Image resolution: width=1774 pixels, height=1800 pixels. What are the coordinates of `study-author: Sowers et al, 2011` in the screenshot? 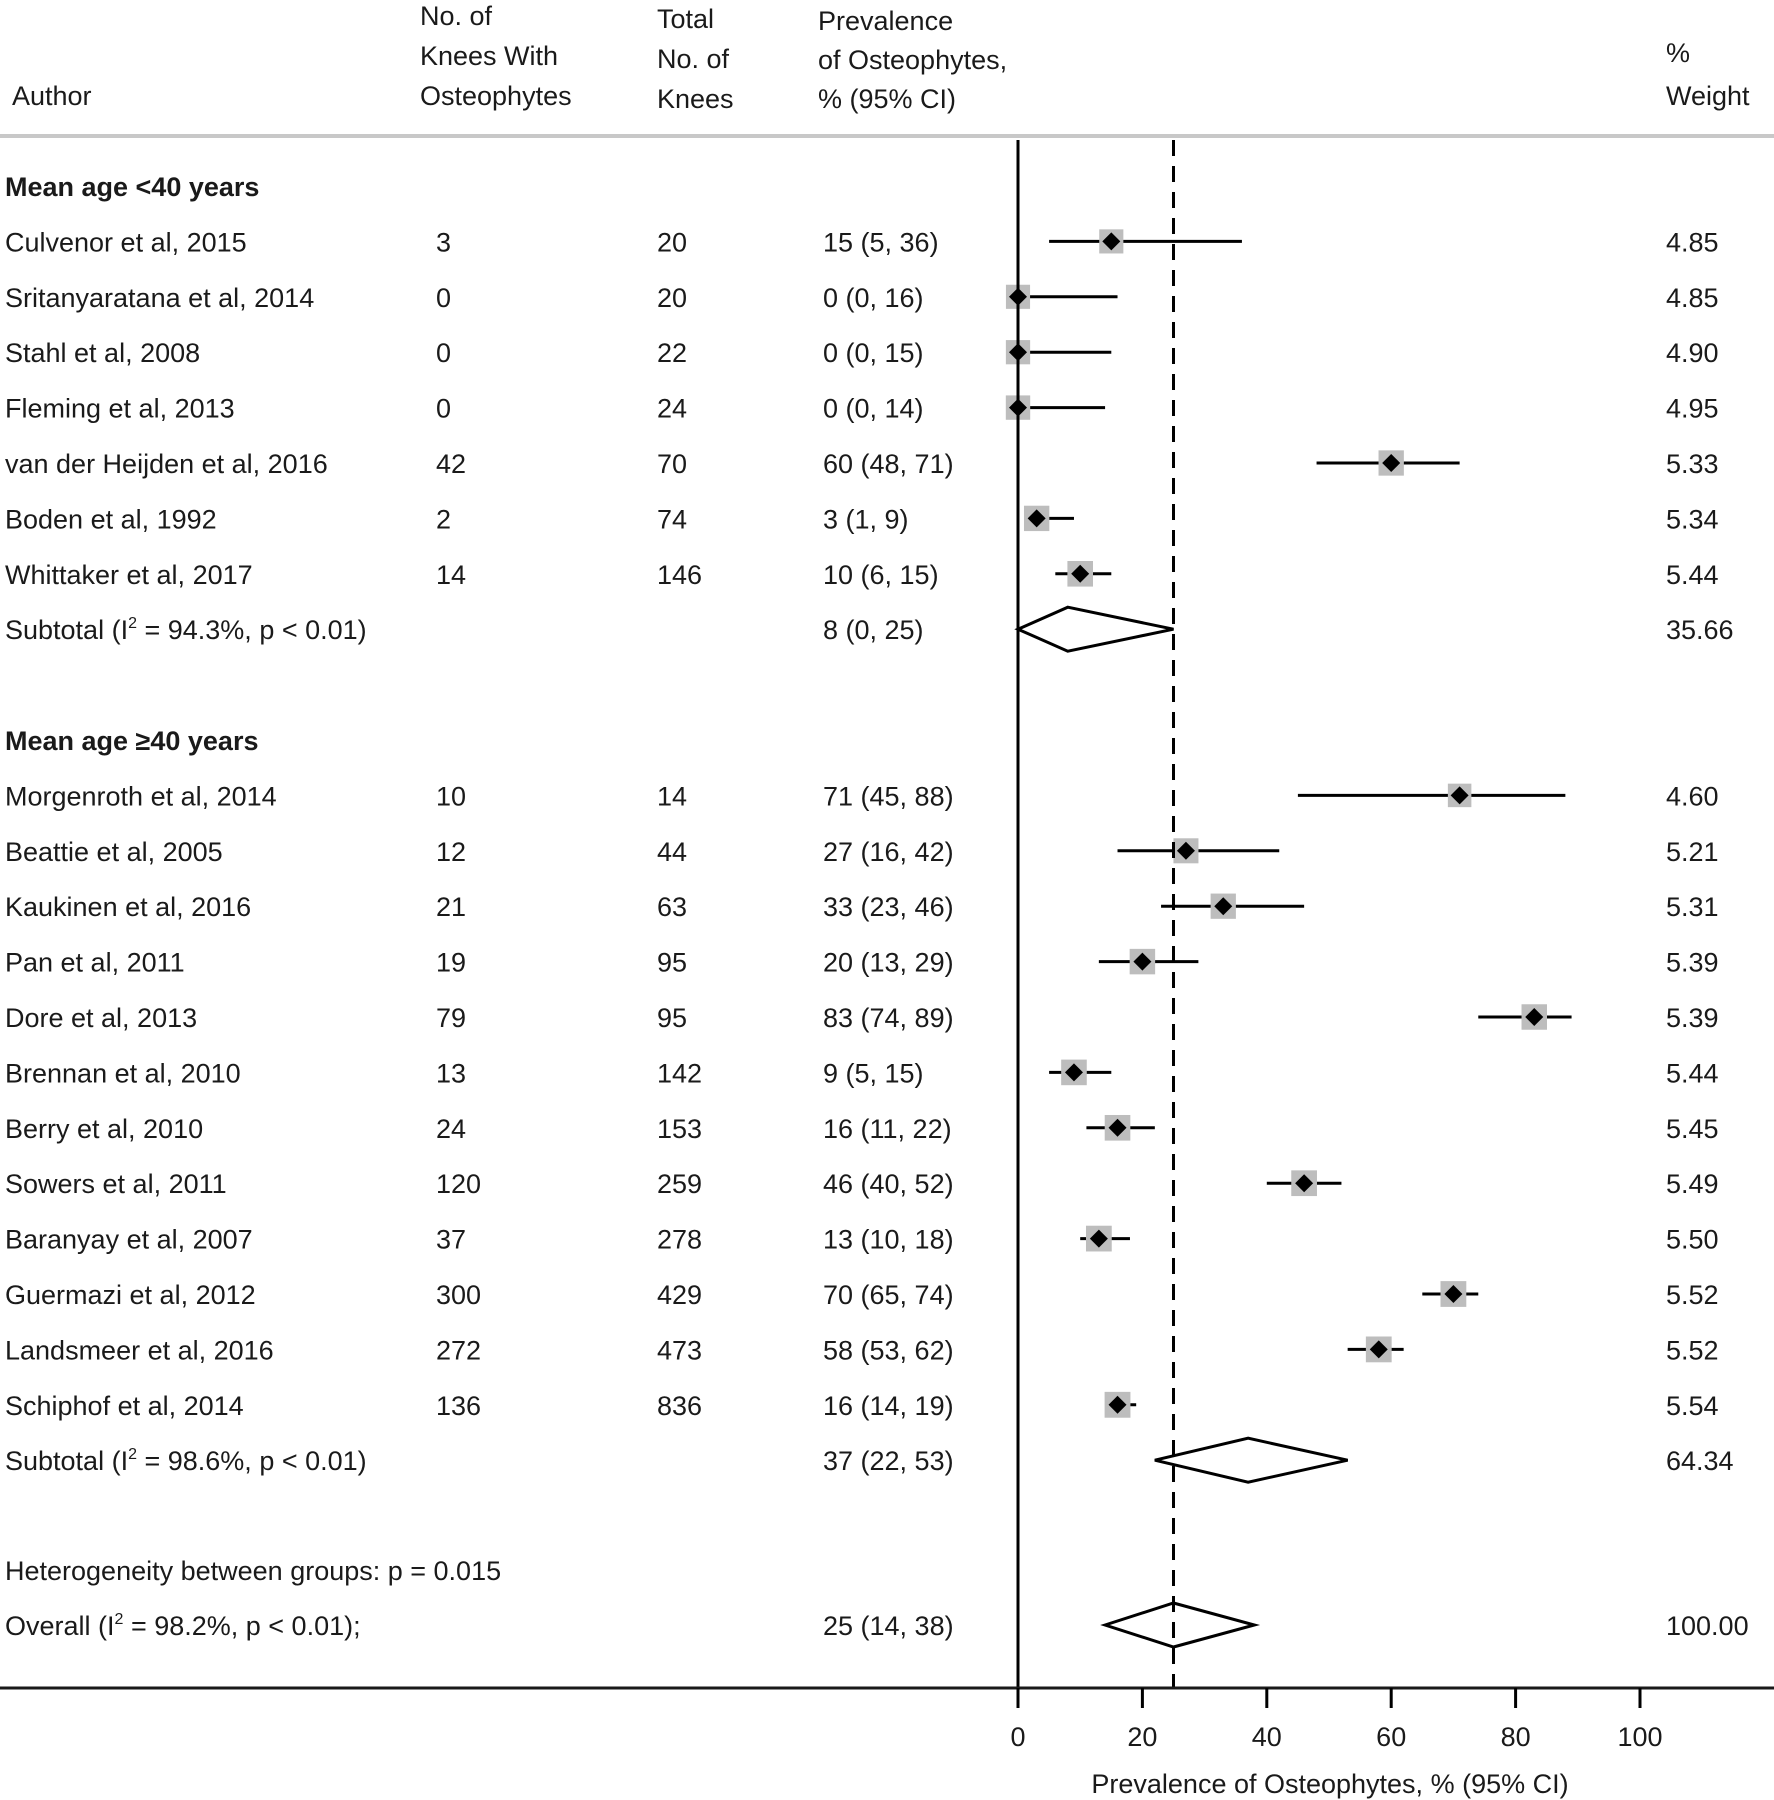 It's located at (116, 1184).